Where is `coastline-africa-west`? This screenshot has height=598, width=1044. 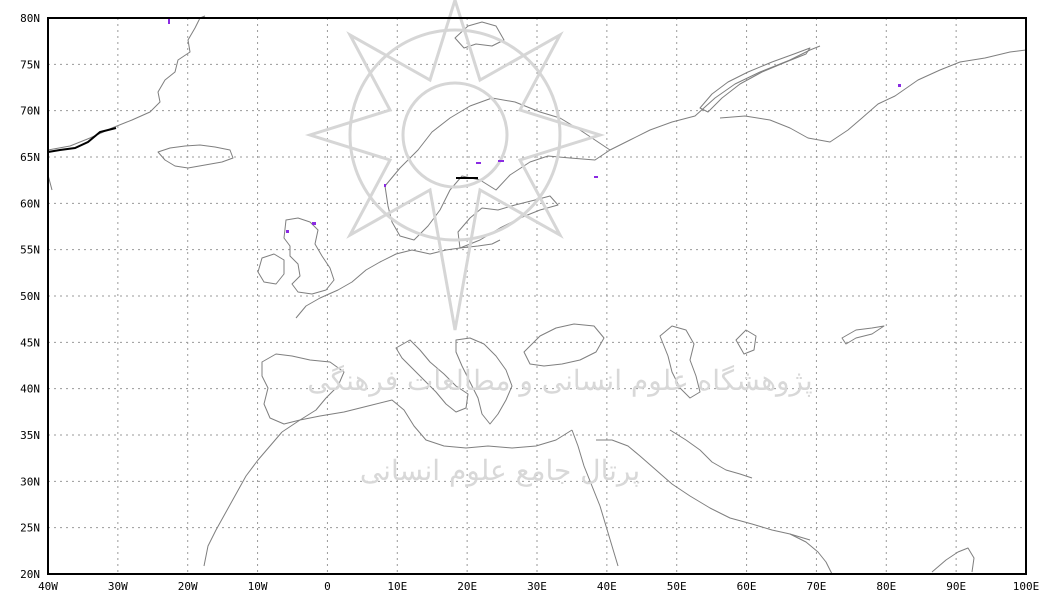 coastline-africa-west is located at coordinates (243, 499).